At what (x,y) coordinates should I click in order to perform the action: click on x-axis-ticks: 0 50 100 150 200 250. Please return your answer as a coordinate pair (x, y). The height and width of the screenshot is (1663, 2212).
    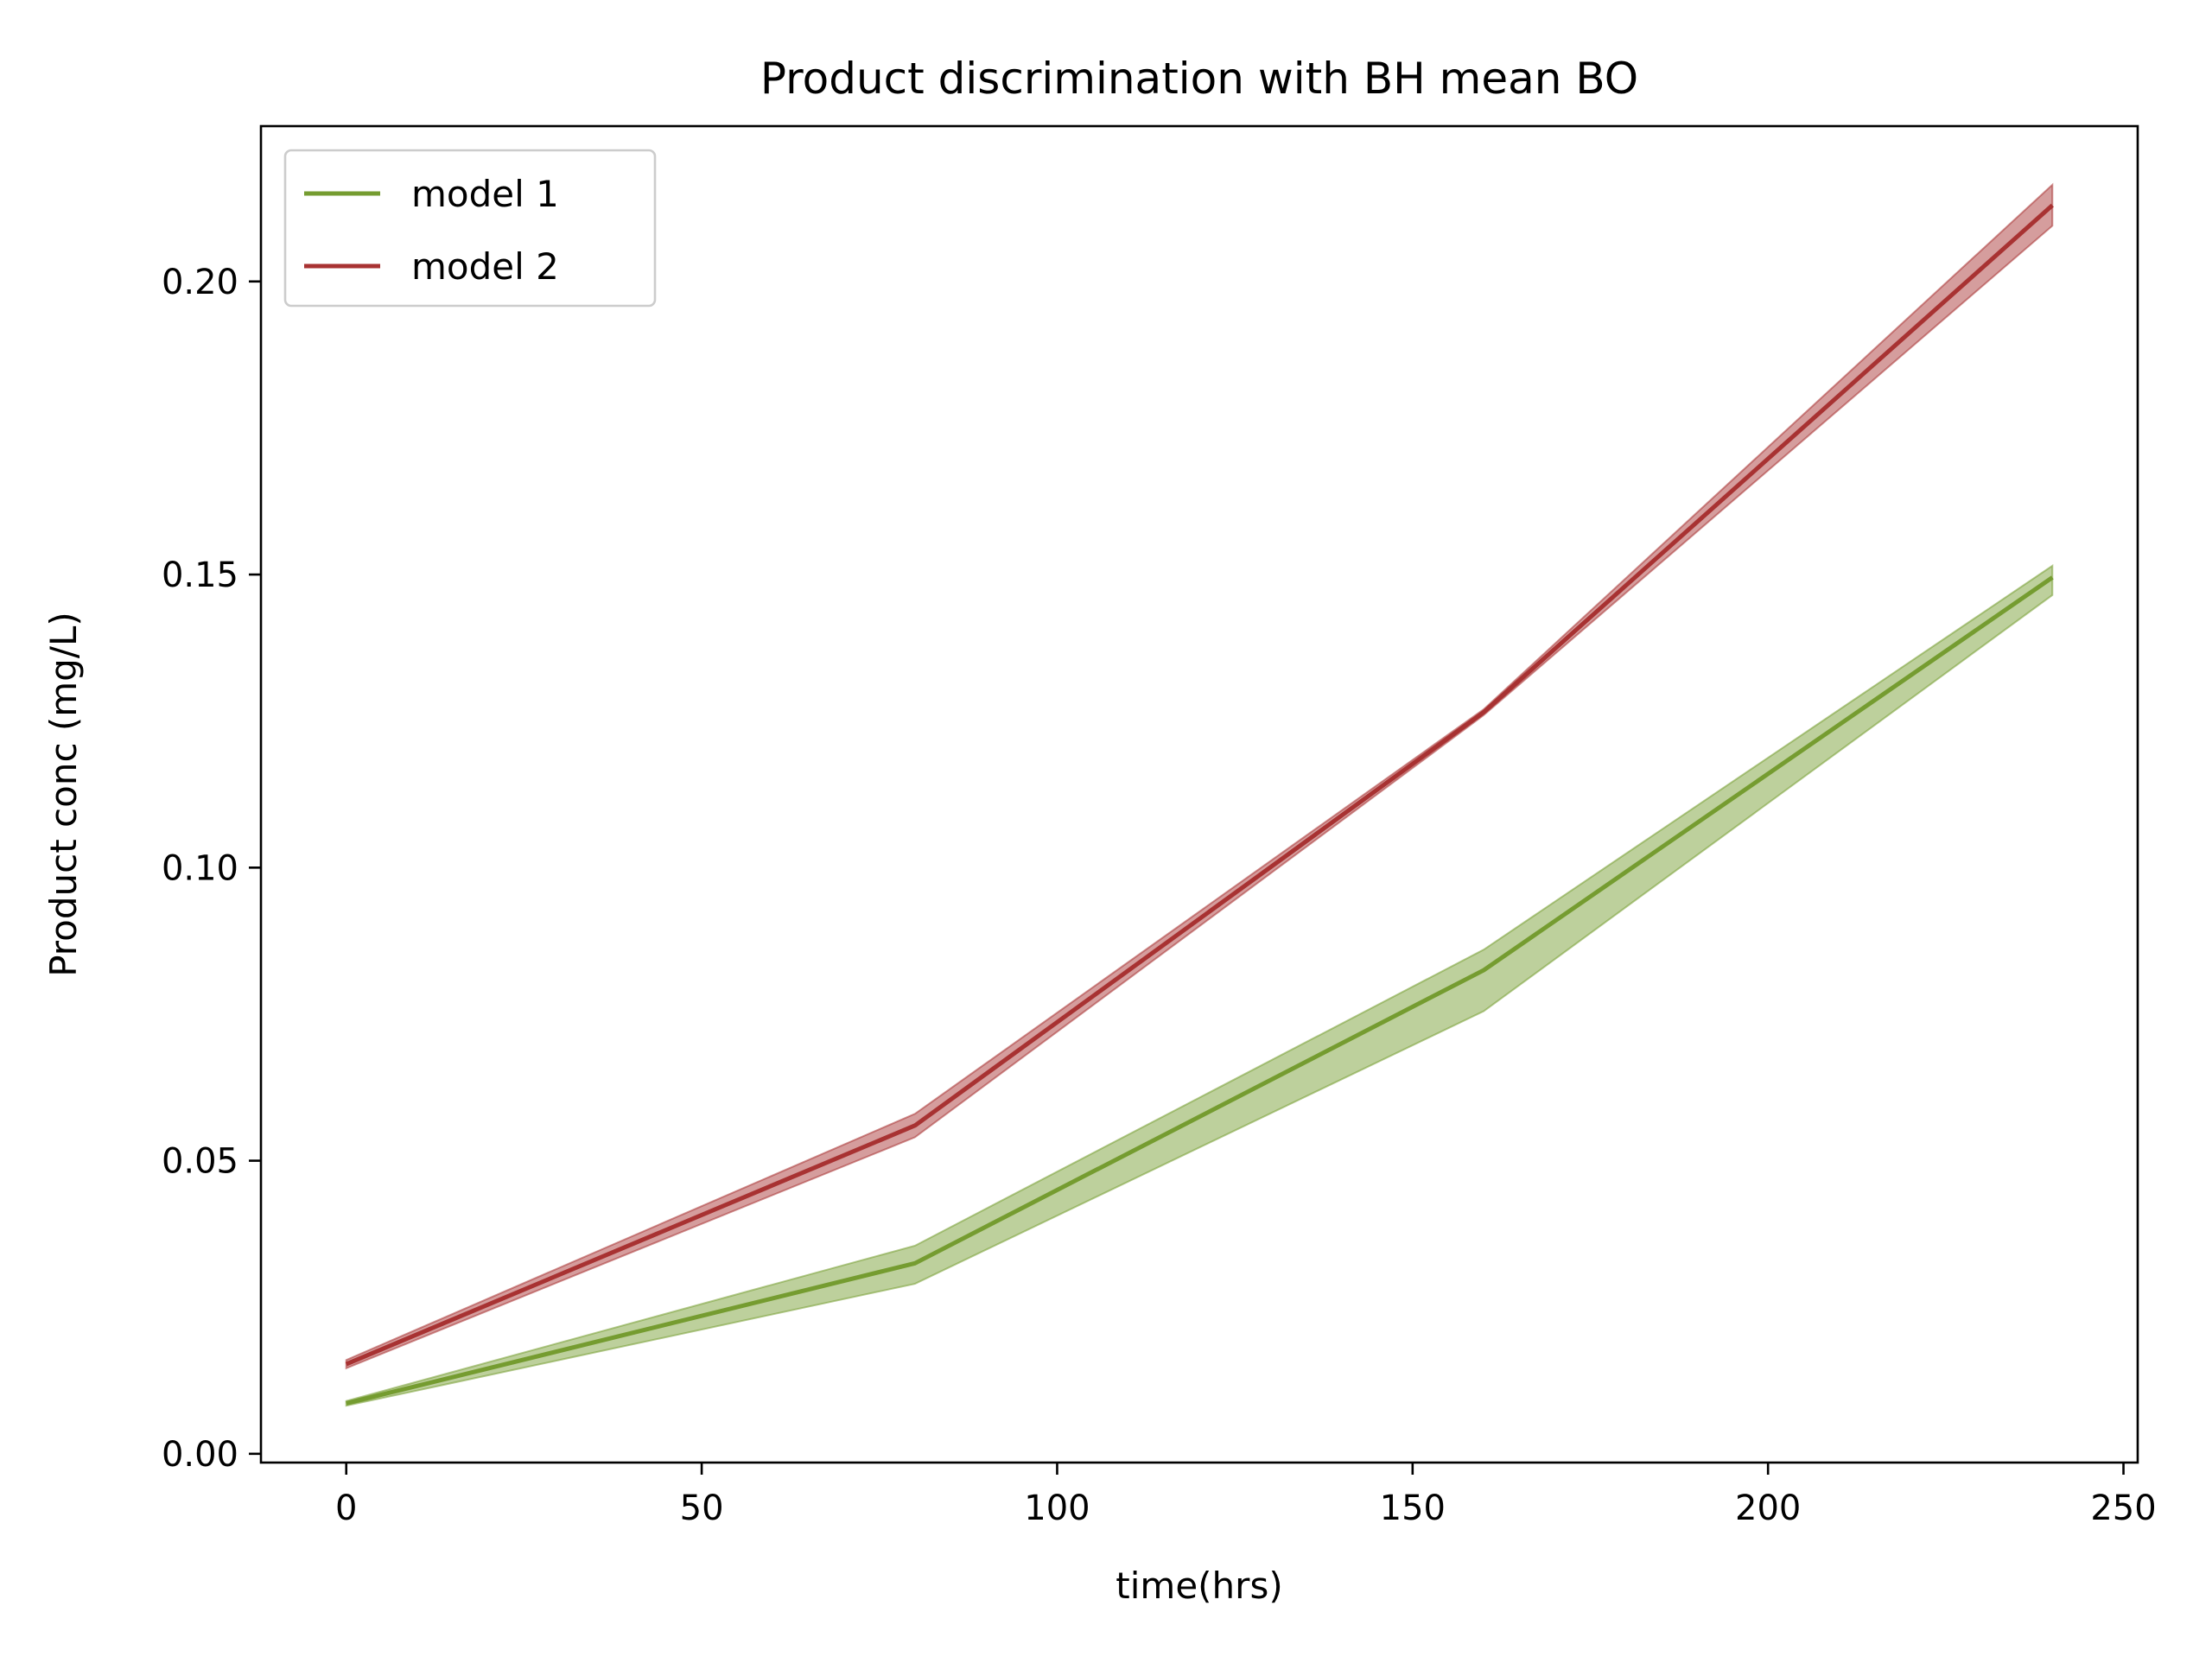
    Looking at the image, I should click on (1246, 1496).